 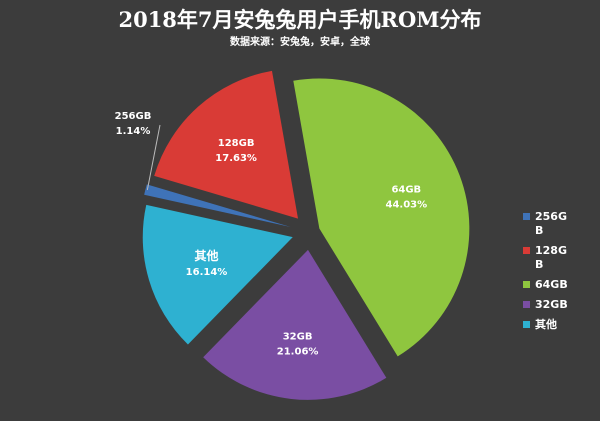 I want to click on legend-label-4: 其他, so click(x=546, y=324).